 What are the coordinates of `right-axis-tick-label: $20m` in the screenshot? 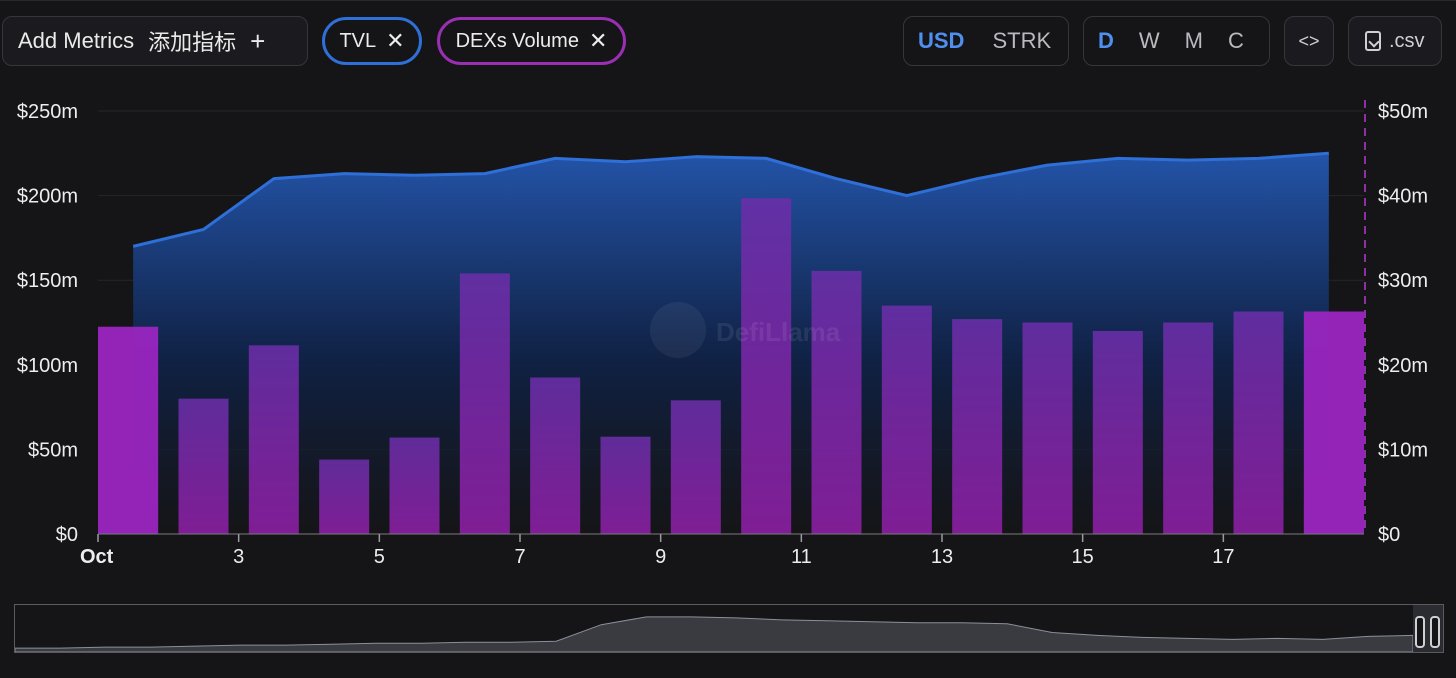 It's located at (1403, 366).